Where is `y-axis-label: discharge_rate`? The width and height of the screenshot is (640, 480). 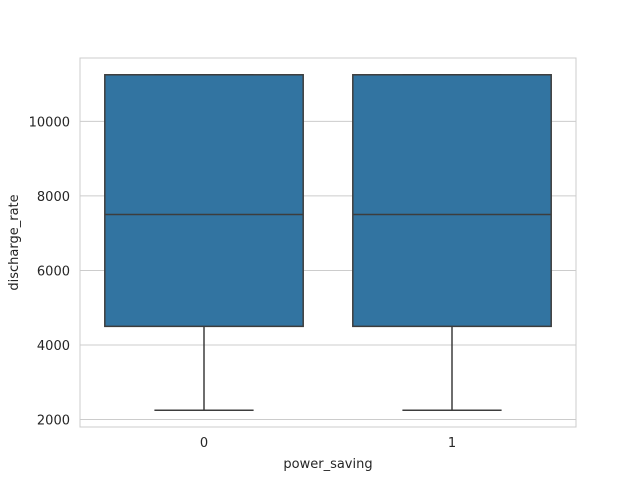 y-axis-label: discharge_rate is located at coordinates (14, 242).